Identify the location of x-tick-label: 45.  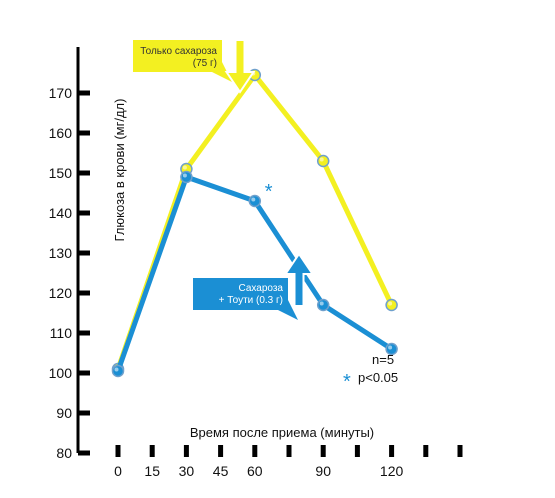
(221, 471).